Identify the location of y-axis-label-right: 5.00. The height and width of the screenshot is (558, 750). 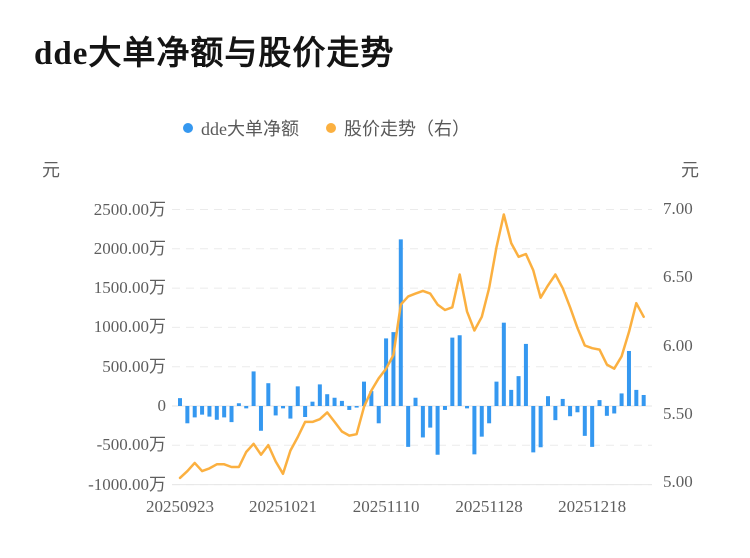
(678, 481).